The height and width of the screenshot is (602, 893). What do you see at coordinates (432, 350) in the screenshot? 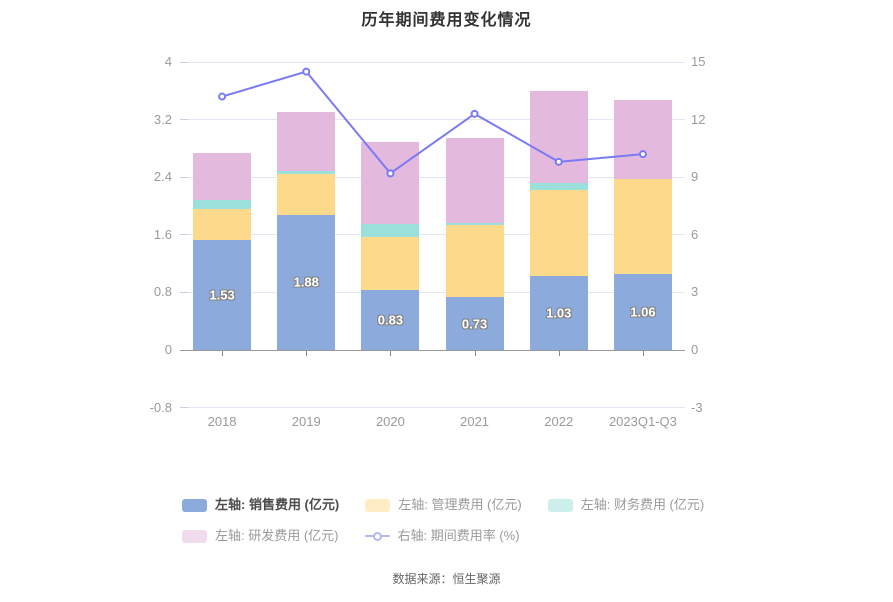
I see `x-axis-line` at bounding box center [432, 350].